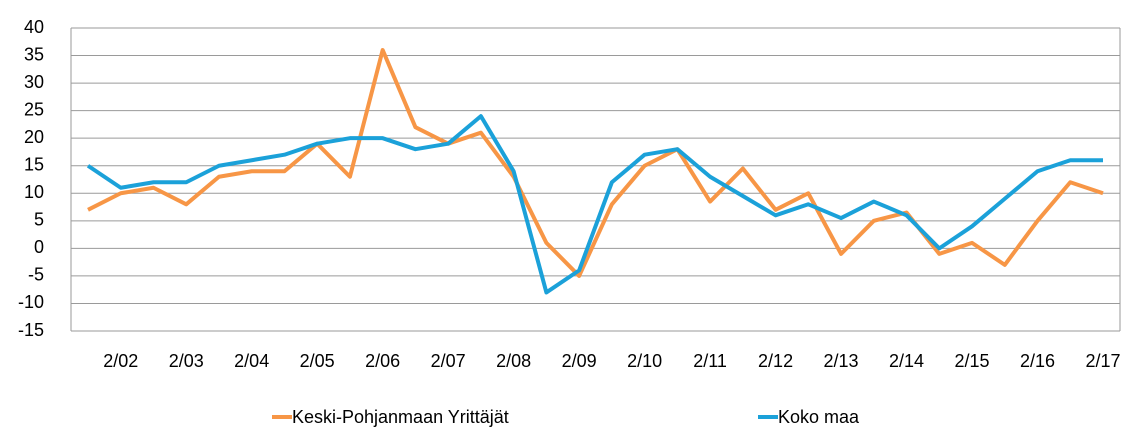 The width and height of the screenshot is (1135, 430). What do you see at coordinates (34, 164) in the screenshot?
I see `y-tick-label: 15` at bounding box center [34, 164].